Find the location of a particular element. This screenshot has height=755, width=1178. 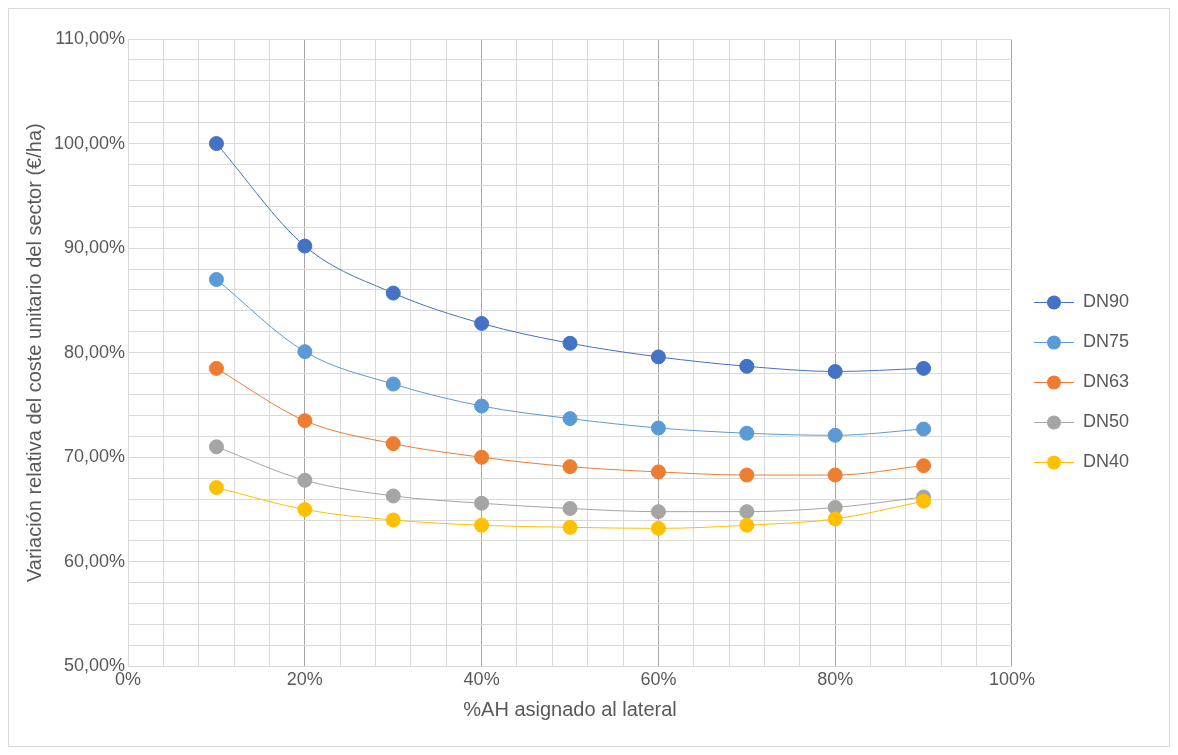

legend-label: DN63 is located at coordinates (1106, 381).